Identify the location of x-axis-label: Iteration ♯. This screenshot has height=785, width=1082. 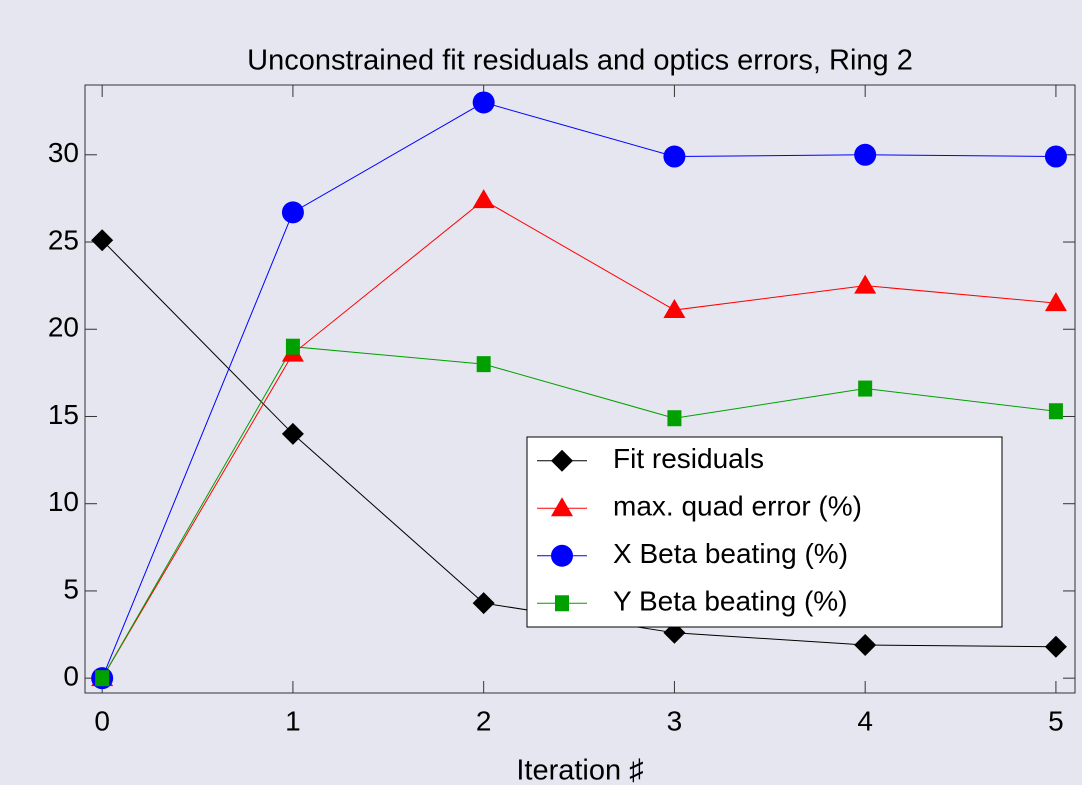
(579, 770).